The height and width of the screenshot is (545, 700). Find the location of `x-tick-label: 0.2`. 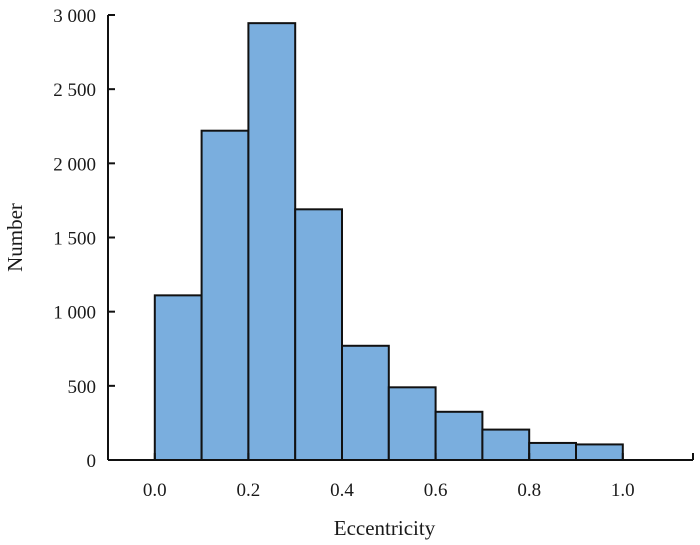

x-tick-label: 0.2 is located at coordinates (249, 490).